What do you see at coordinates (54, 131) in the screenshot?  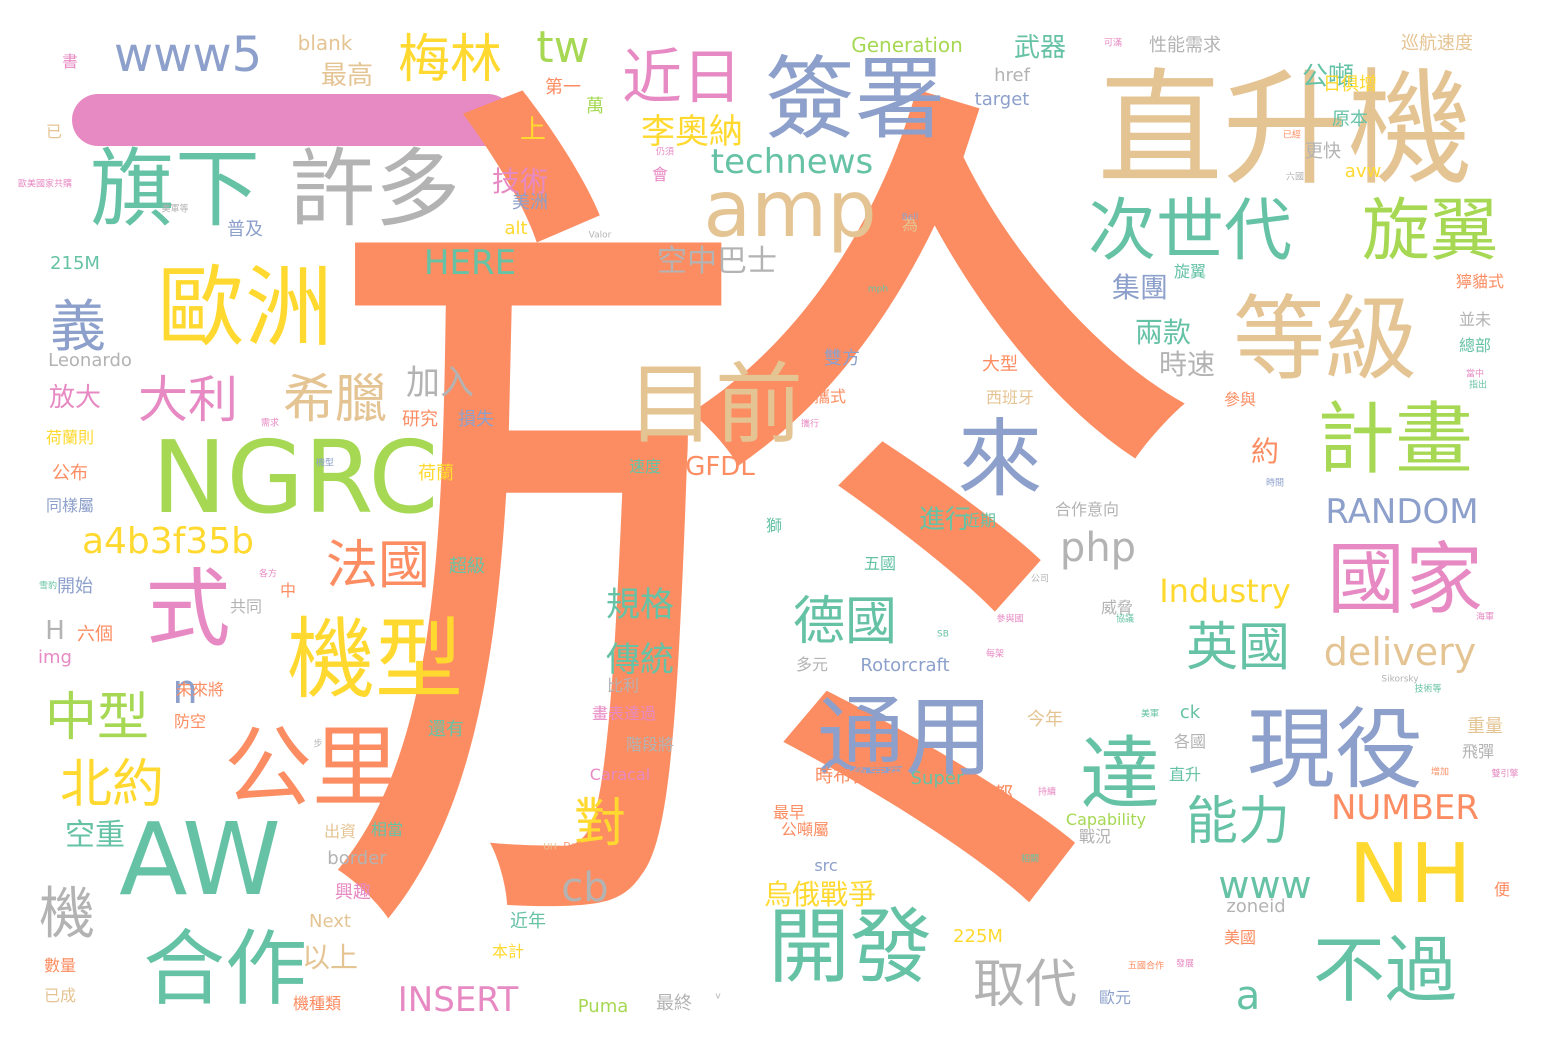 I see `cloud-word: 已` at bounding box center [54, 131].